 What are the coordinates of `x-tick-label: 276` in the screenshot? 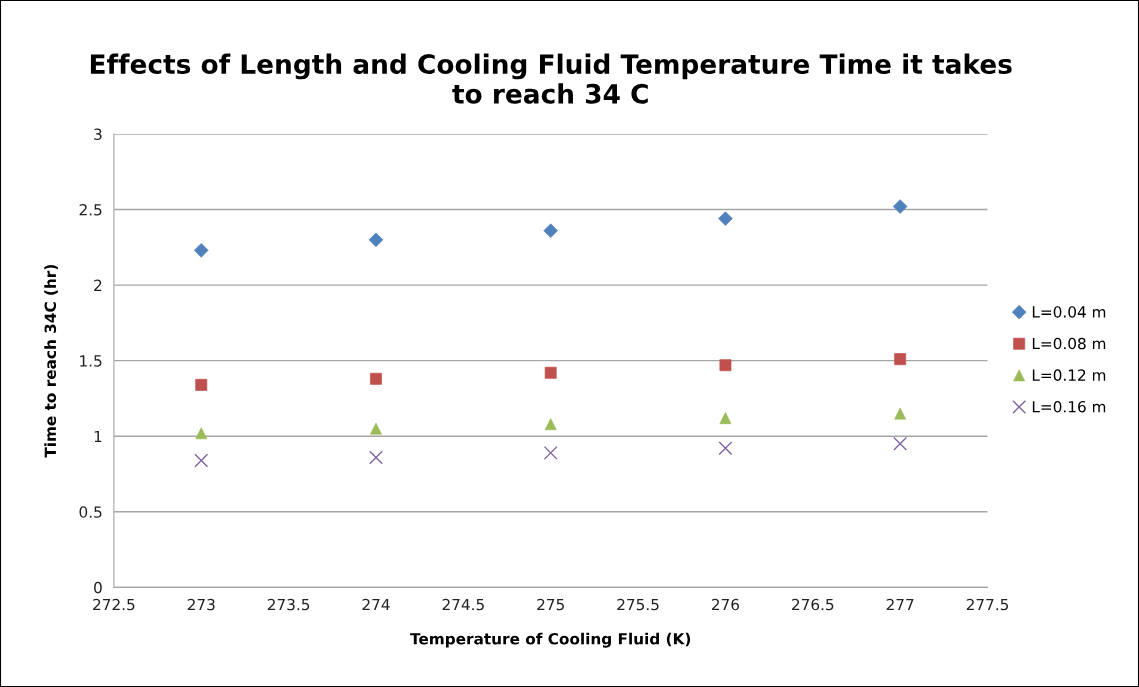 It's located at (725, 604).